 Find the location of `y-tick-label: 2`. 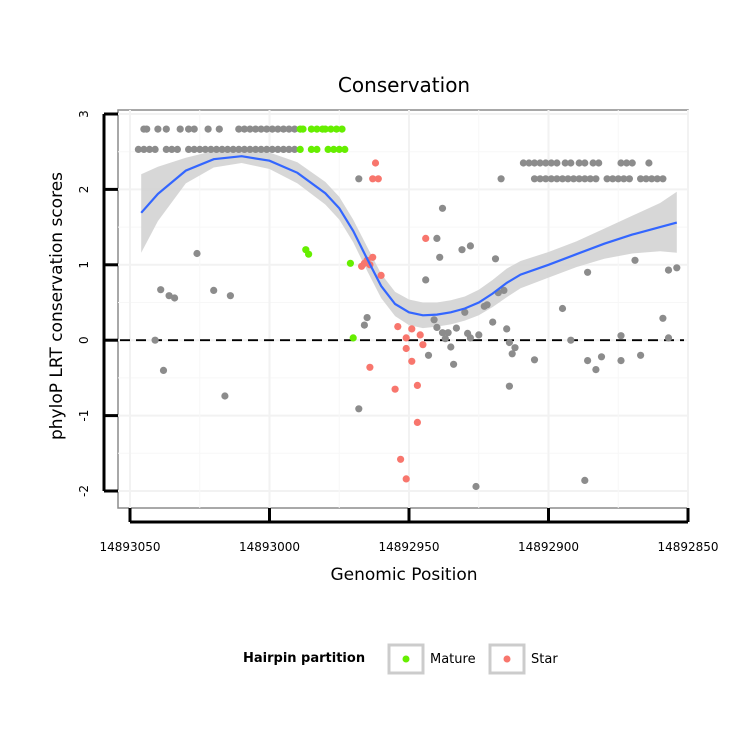

y-tick-label: 2 is located at coordinates (84, 190).